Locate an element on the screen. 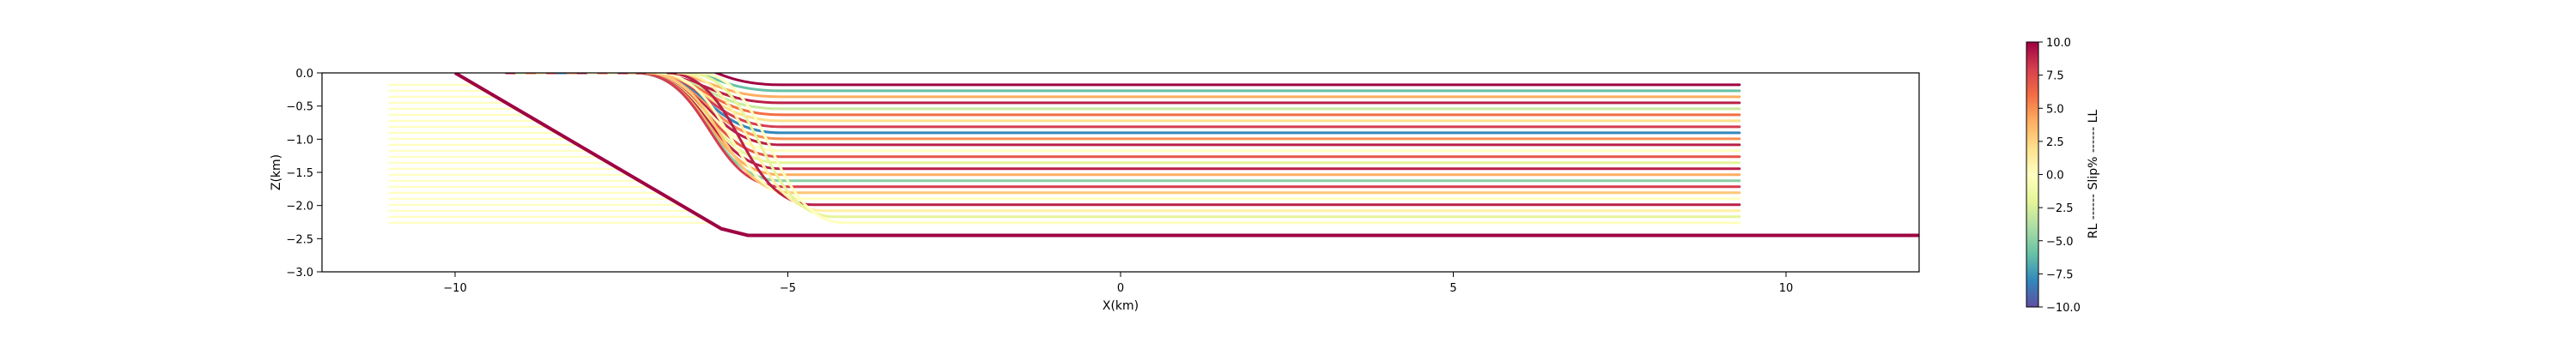 The height and width of the screenshot is (343, 2576). colorbar-tick-label: 5.0 is located at coordinates (2055, 110).